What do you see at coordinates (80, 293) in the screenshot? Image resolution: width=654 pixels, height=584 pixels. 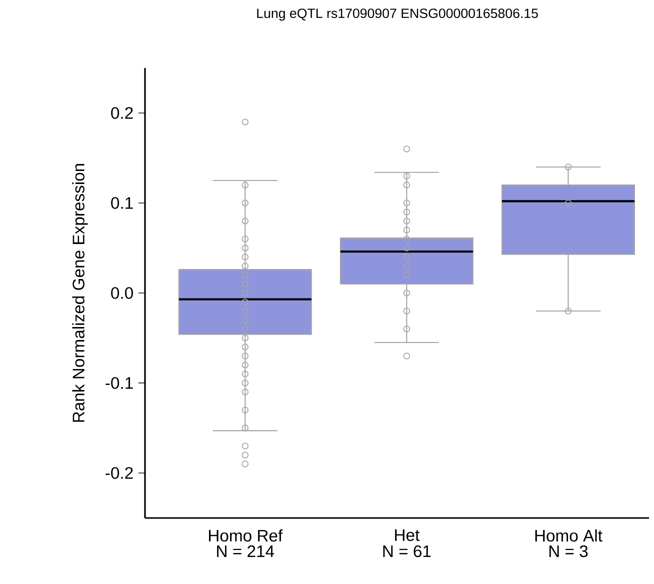 I see `y-axis-title: Rank Normalized Gene Expression` at bounding box center [80, 293].